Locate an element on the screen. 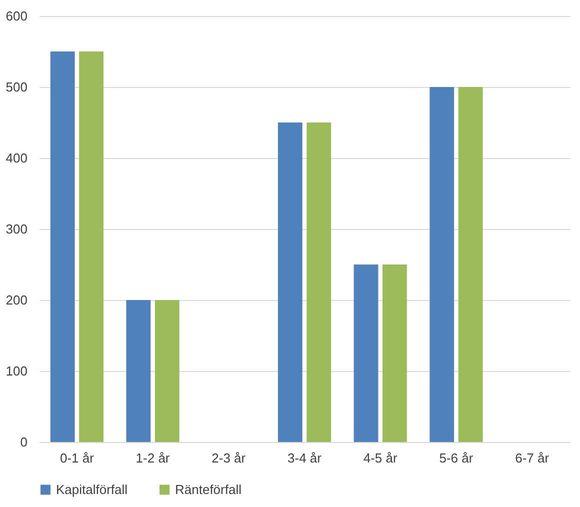 The width and height of the screenshot is (580, 507). x-tick-label: 2-3 år is located at coordinates (229, 458).